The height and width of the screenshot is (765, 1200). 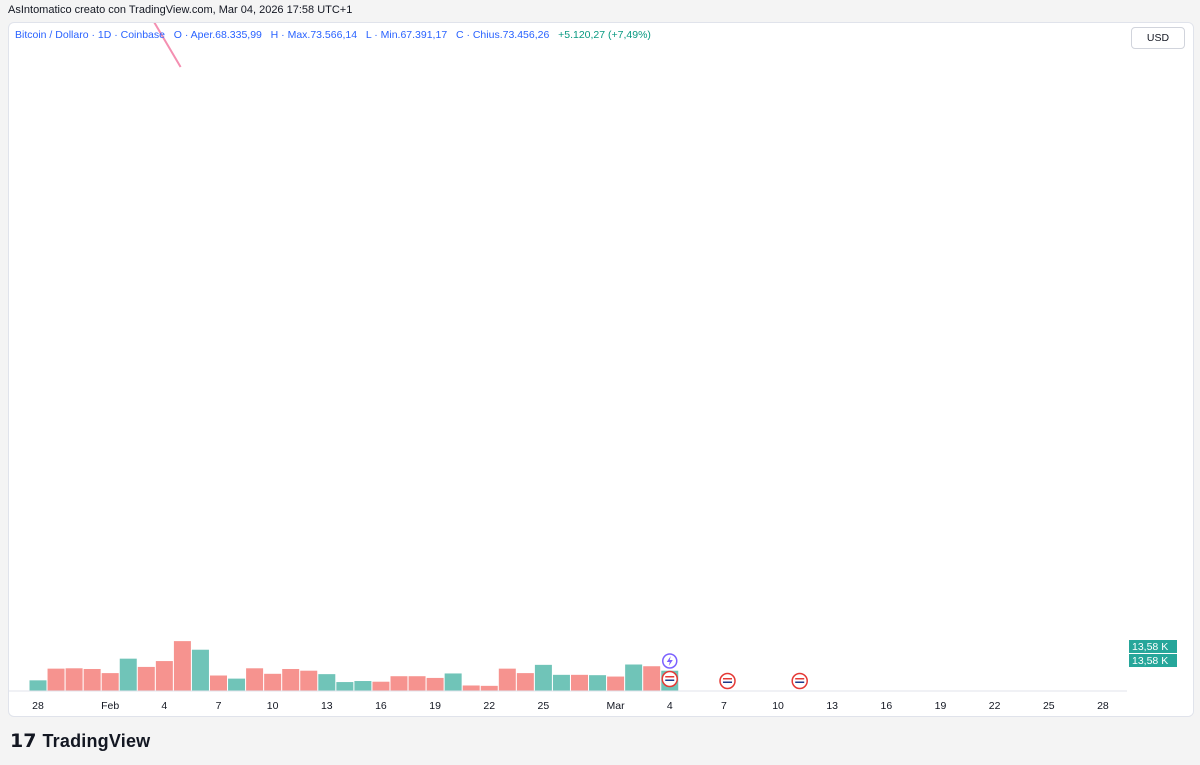 I want to click on volume-bars, so click(x=354, y=666).